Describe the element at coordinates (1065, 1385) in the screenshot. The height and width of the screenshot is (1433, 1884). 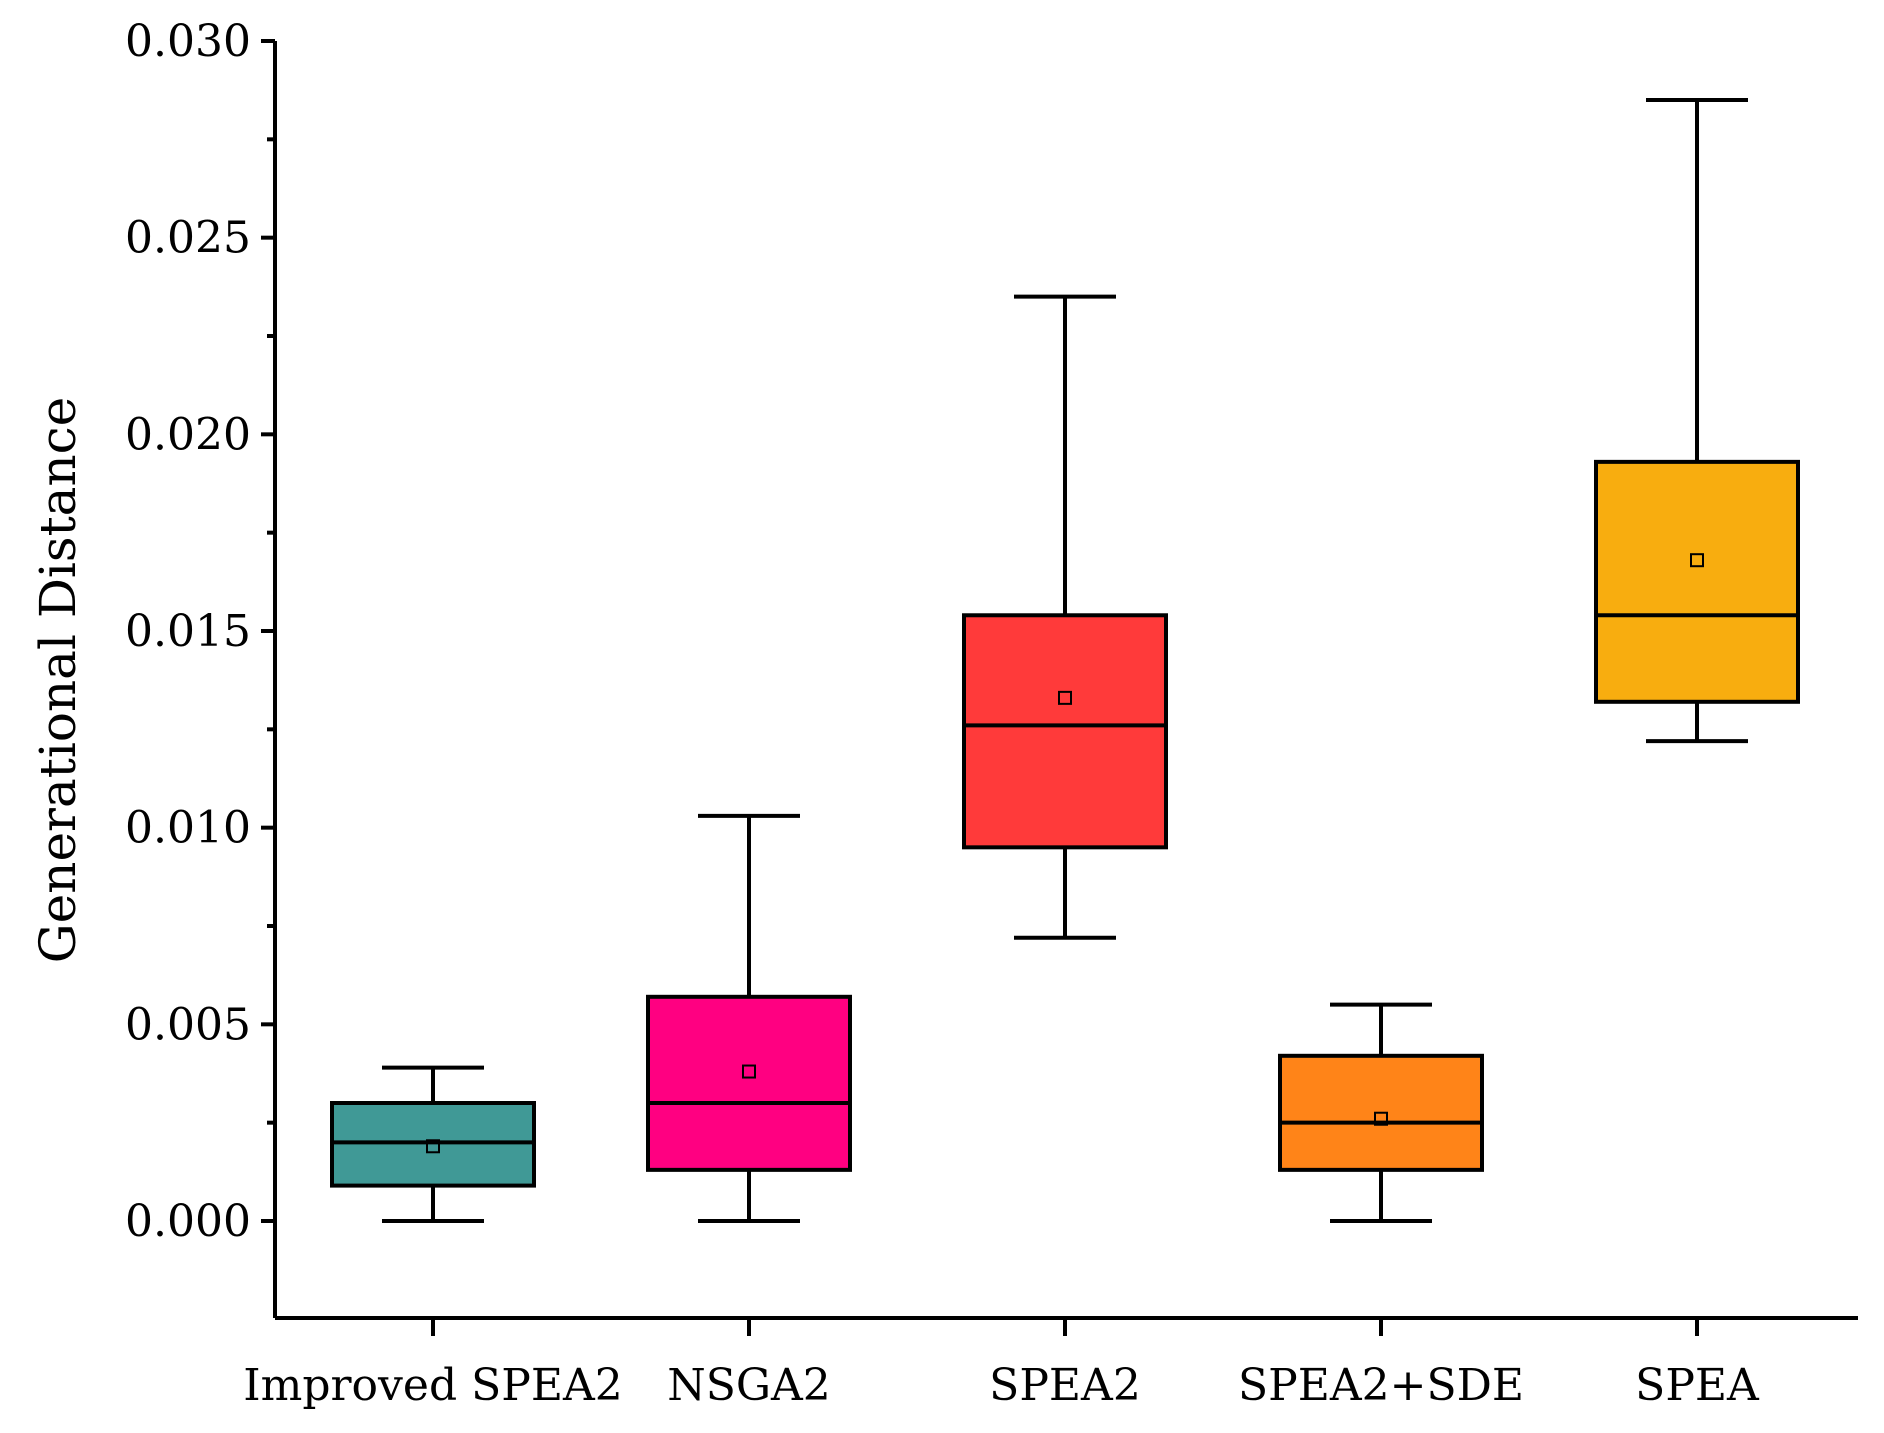
I see `x-tick-label: SPEA2` at that location.